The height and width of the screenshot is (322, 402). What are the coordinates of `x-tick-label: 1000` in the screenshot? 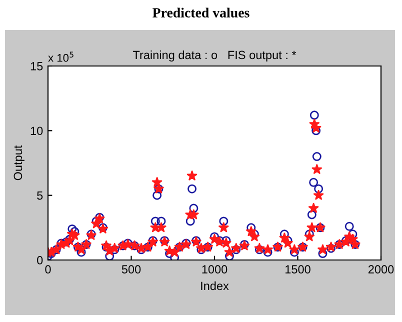 It's located at (215, 269).